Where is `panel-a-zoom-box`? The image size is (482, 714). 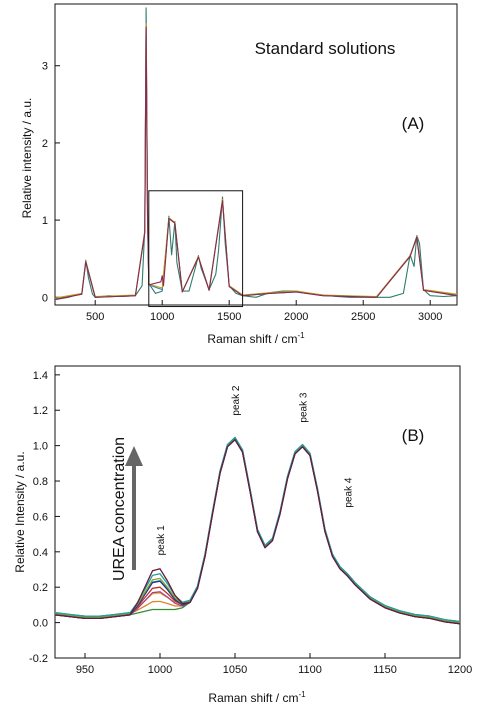
panel-a-zoom-box is located at coordinates (196, 249).